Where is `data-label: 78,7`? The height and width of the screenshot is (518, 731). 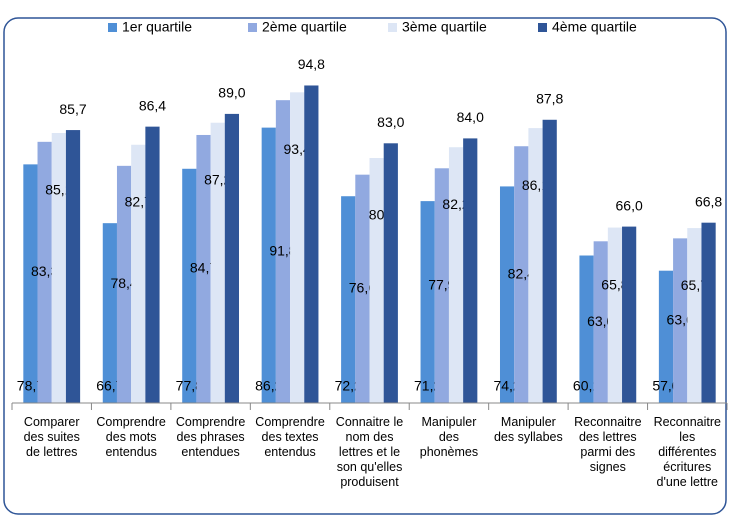
data-label: 78,7 is located at coordinates (30, 386).